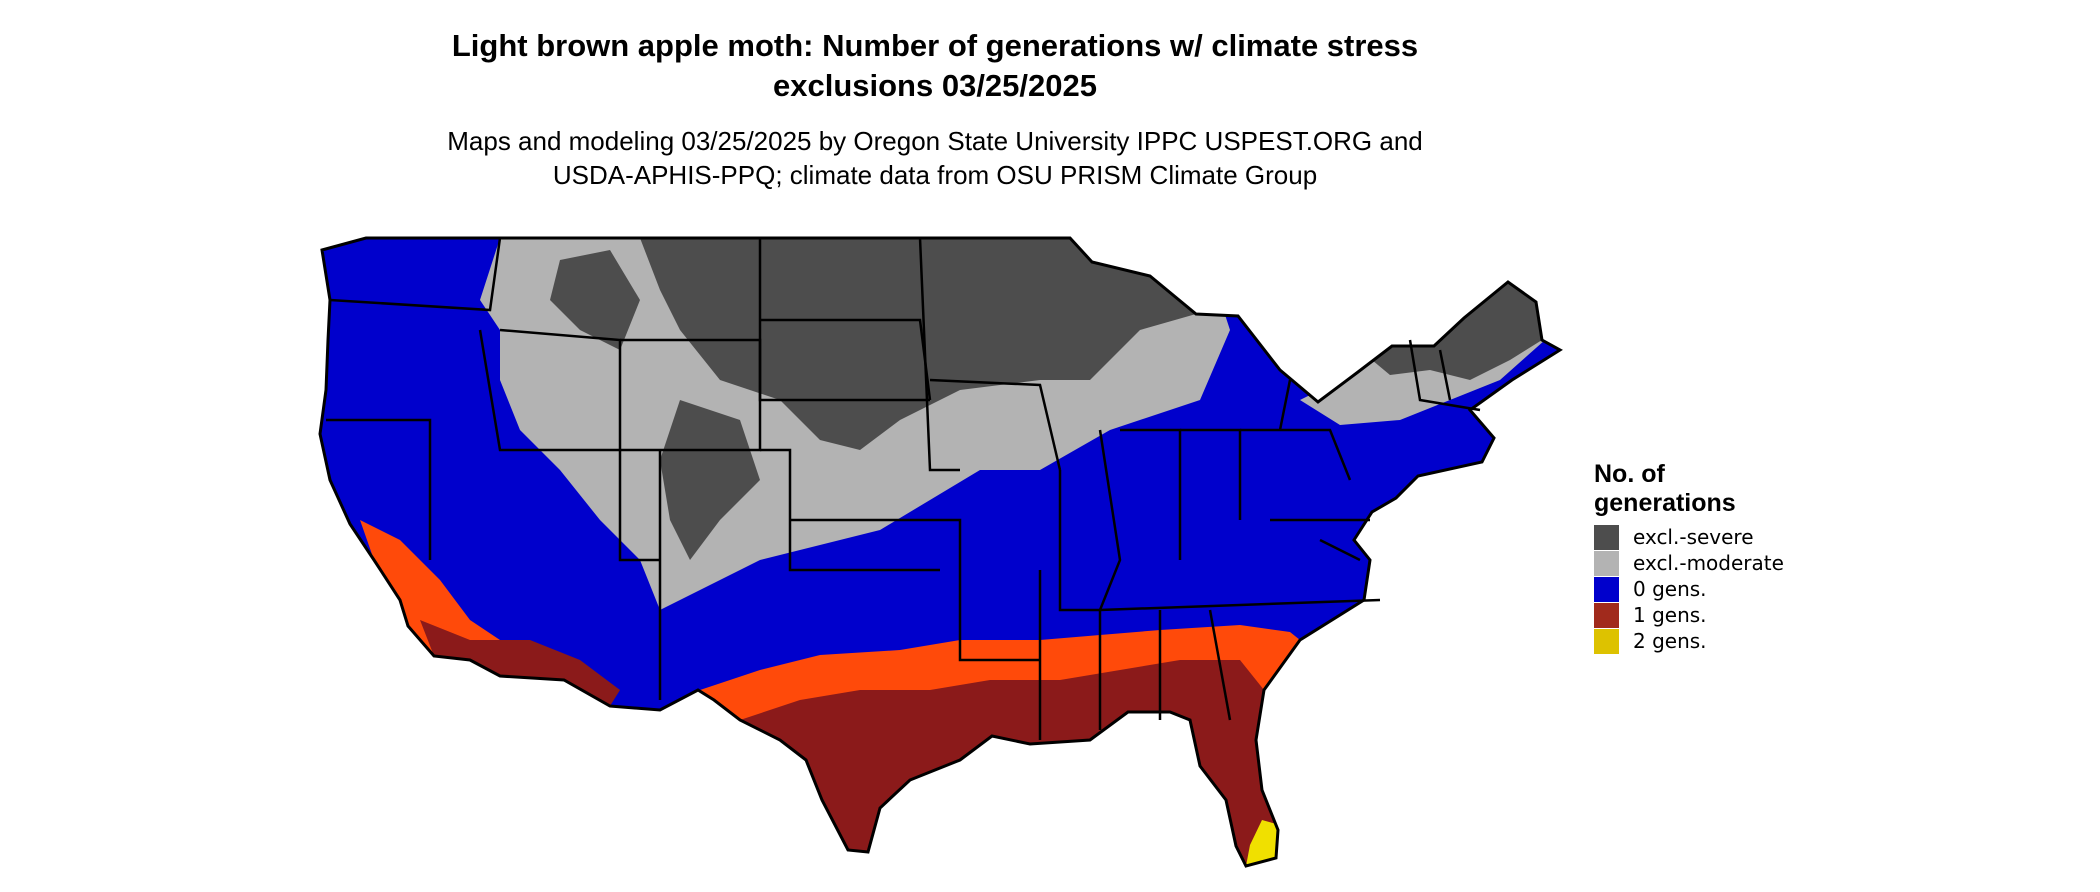 The height and width of the screenshot is (892, 2100). I want to click on zone-excl-severe, so click(918, 344).